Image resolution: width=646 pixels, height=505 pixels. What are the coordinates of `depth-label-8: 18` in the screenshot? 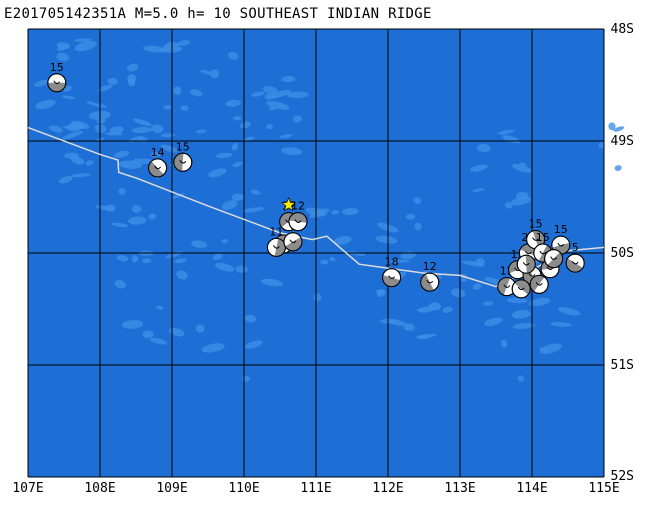 It's located at (392, 262).